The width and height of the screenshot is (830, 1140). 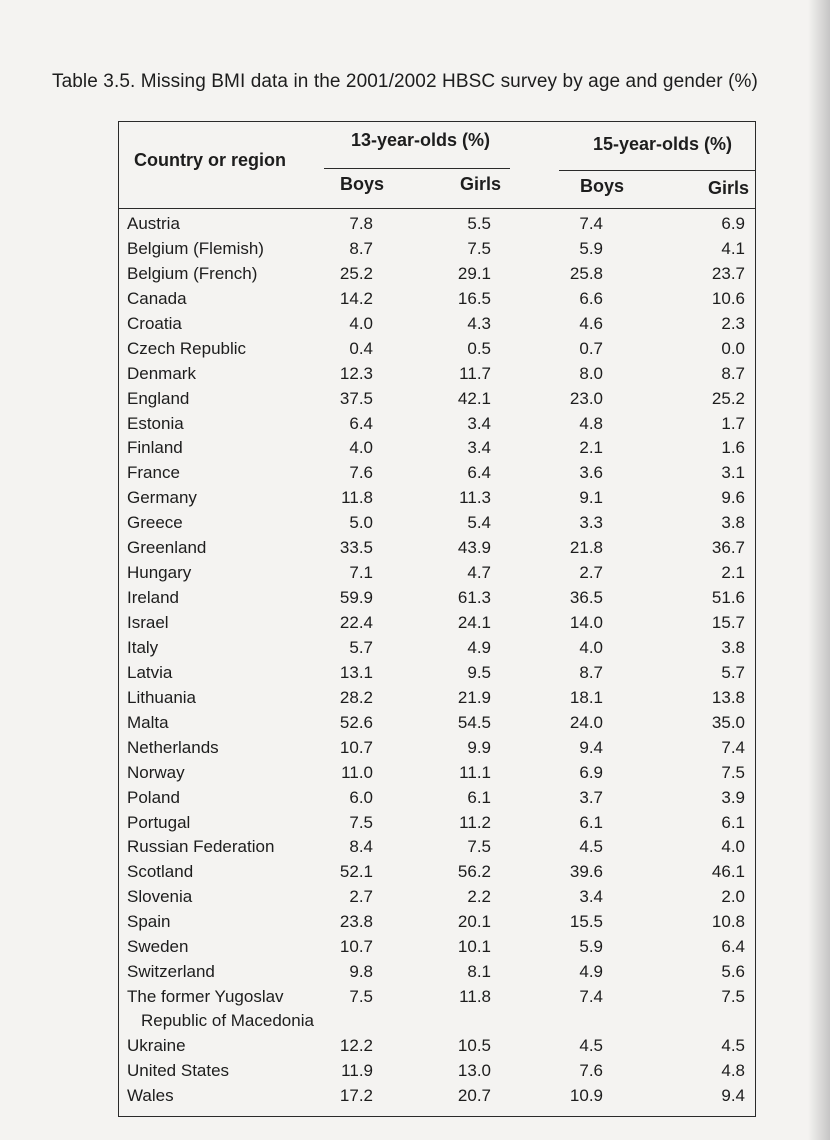 I want to click on table-row: Czech Republic 0.4 0.5 0.7 0.0, so click(x=437, y=351).